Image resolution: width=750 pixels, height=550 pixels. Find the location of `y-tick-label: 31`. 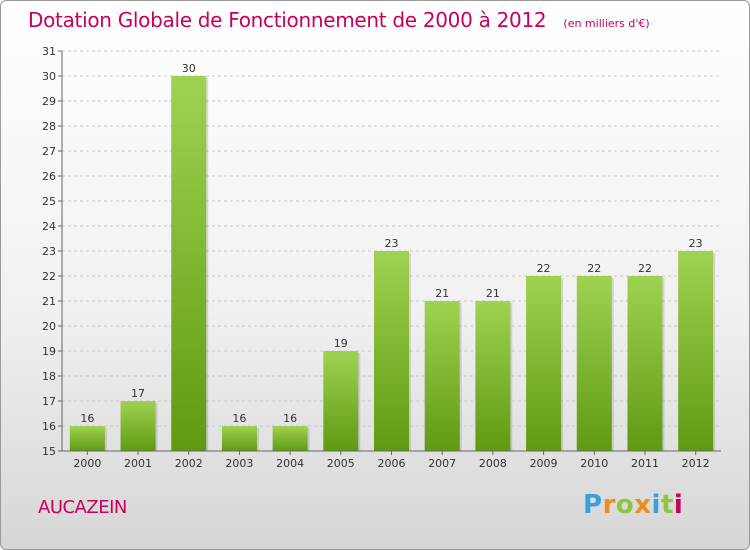

y-tick-label: 31 is located at coordinates (49, 51).